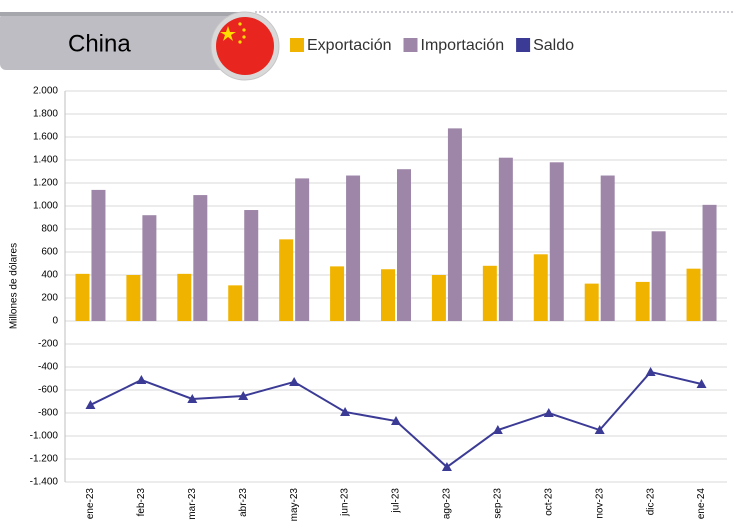 The height and width of the screenshot is (522, 733). What do you see at coordinates (349, 45) in the screenshot?
I see `legend-label: Exportación` at bounding box center [349, 45].